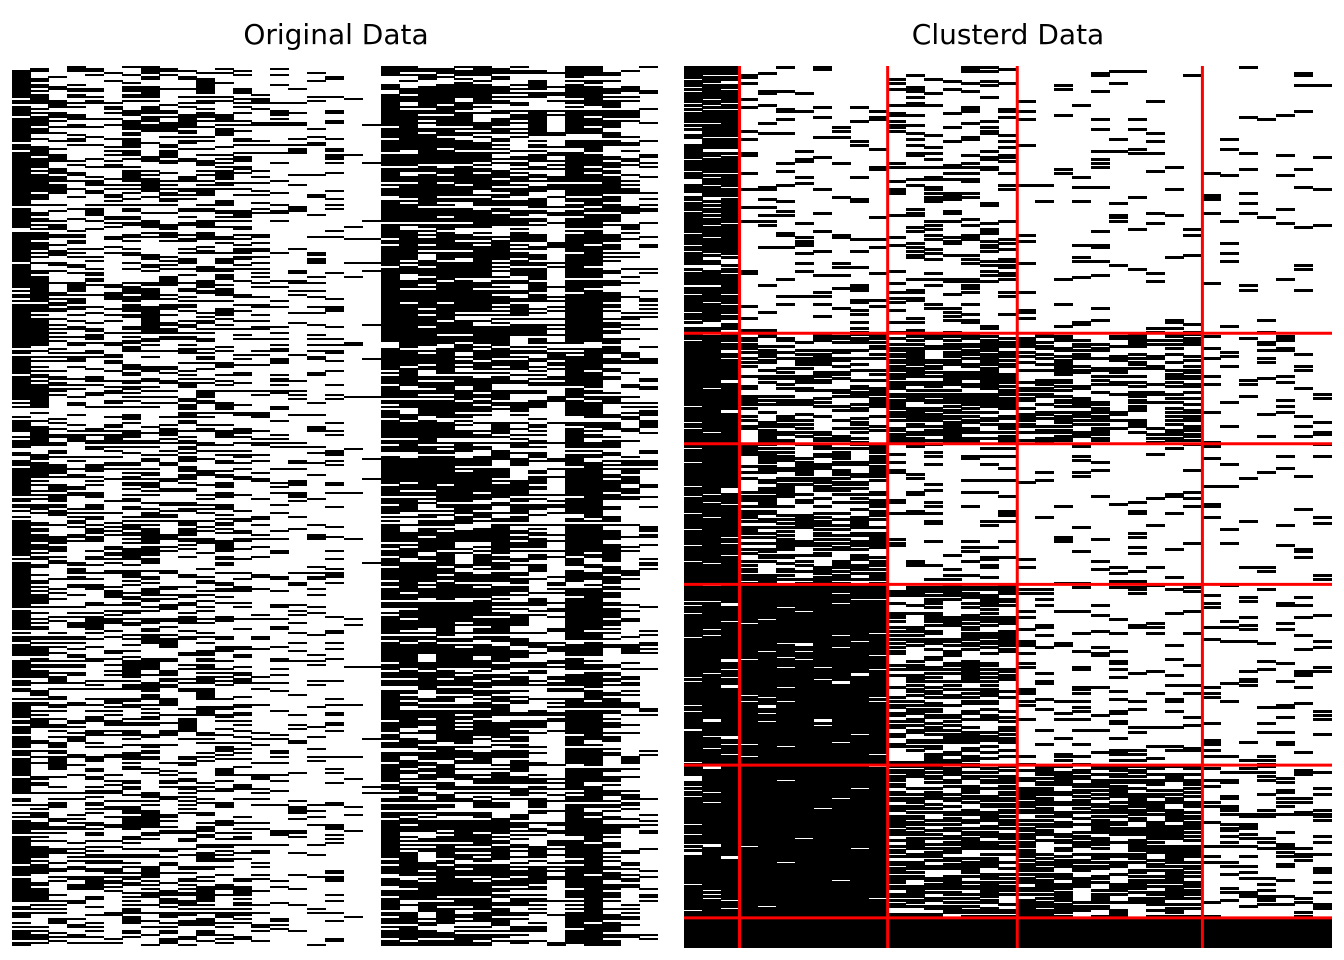  Describe the element at coordinates (336, 34) in the screenshot. I see `left-panel-title: Original Data` at that location.